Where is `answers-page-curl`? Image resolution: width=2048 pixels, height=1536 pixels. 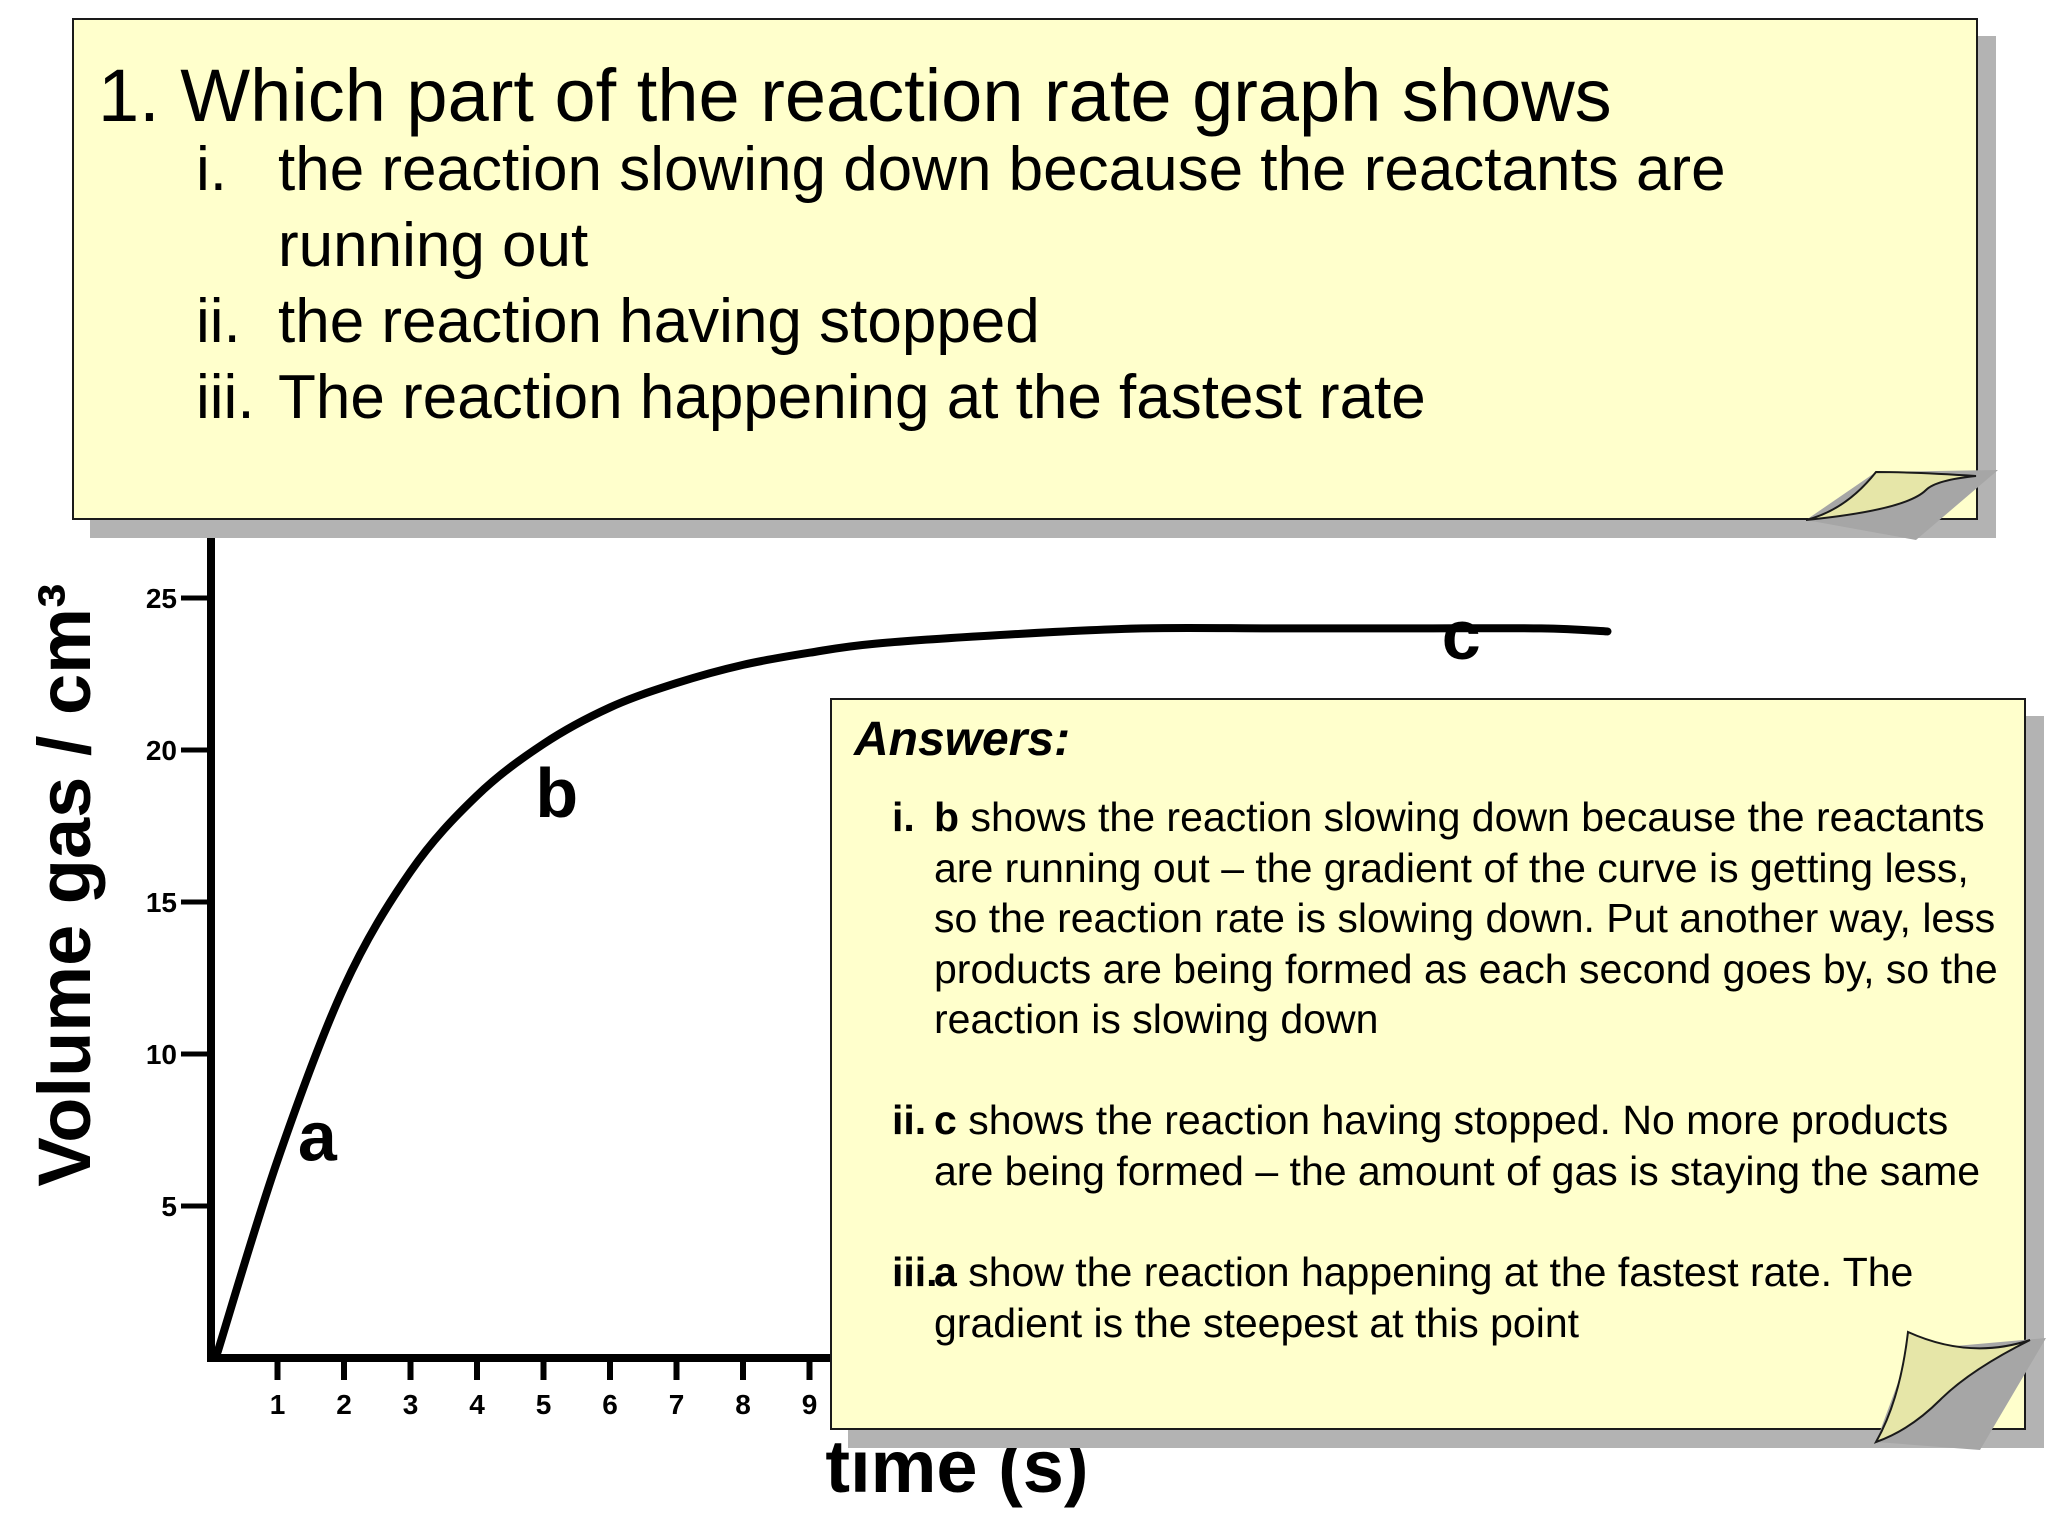
answers-page-curl is located at coordinates (1959, 1390).